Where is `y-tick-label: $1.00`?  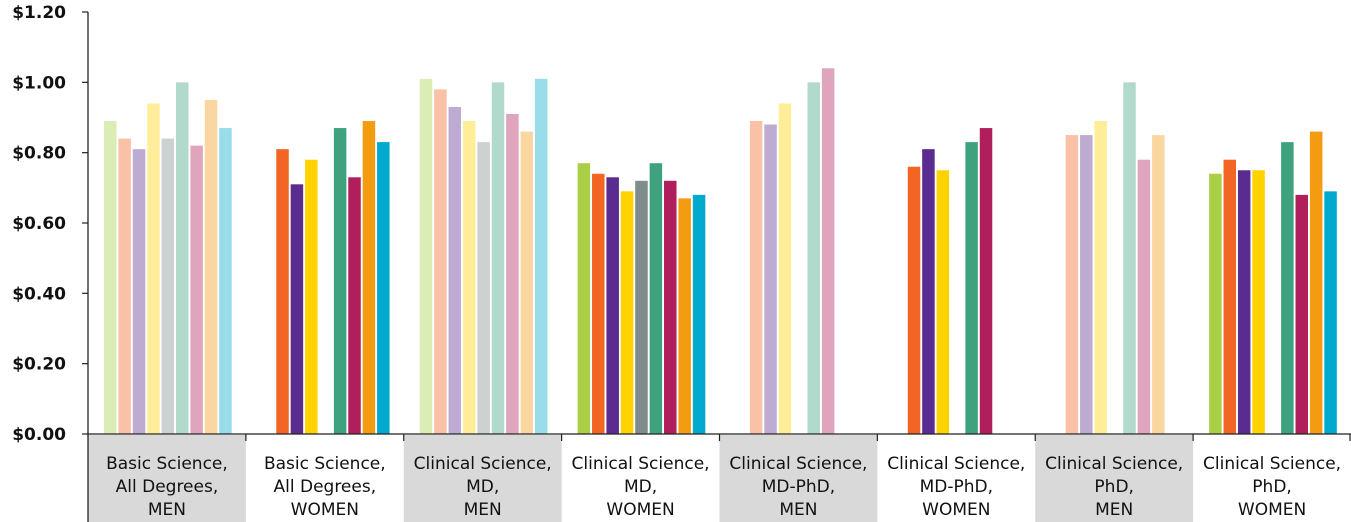
y-tick-label: $1.00 is located at coordinates (39, 83).